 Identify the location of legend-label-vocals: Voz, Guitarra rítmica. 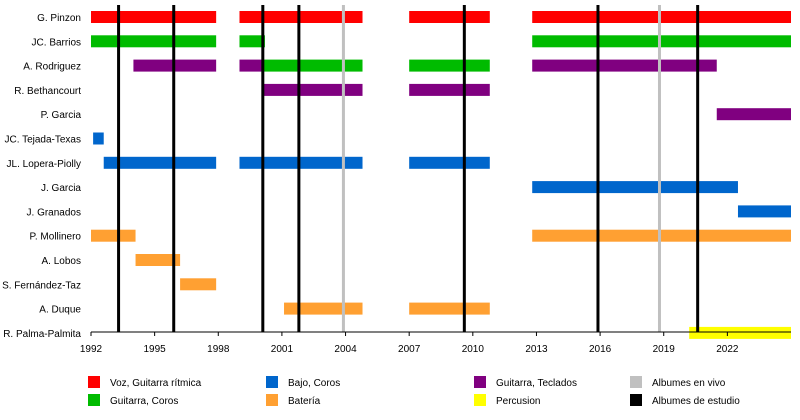
(156, 383).